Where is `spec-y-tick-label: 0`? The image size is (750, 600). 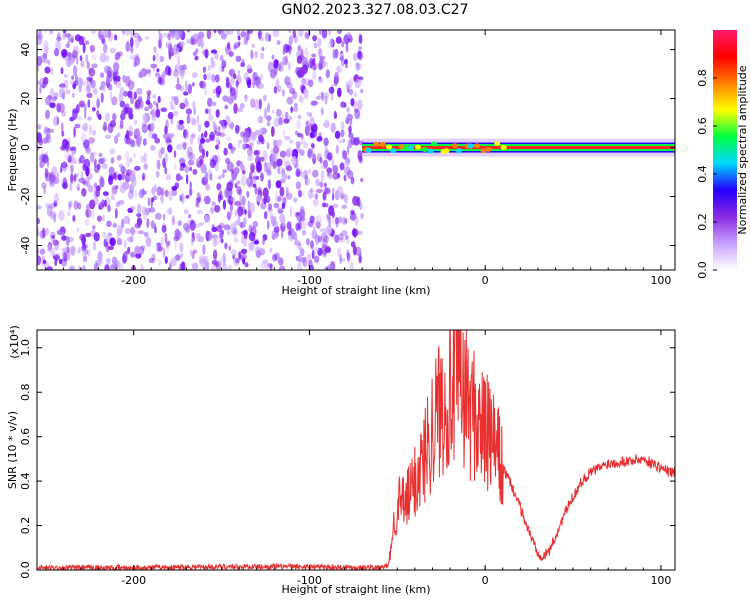 spec-y-tick-label: 0 is located at coordinates (25, 147).